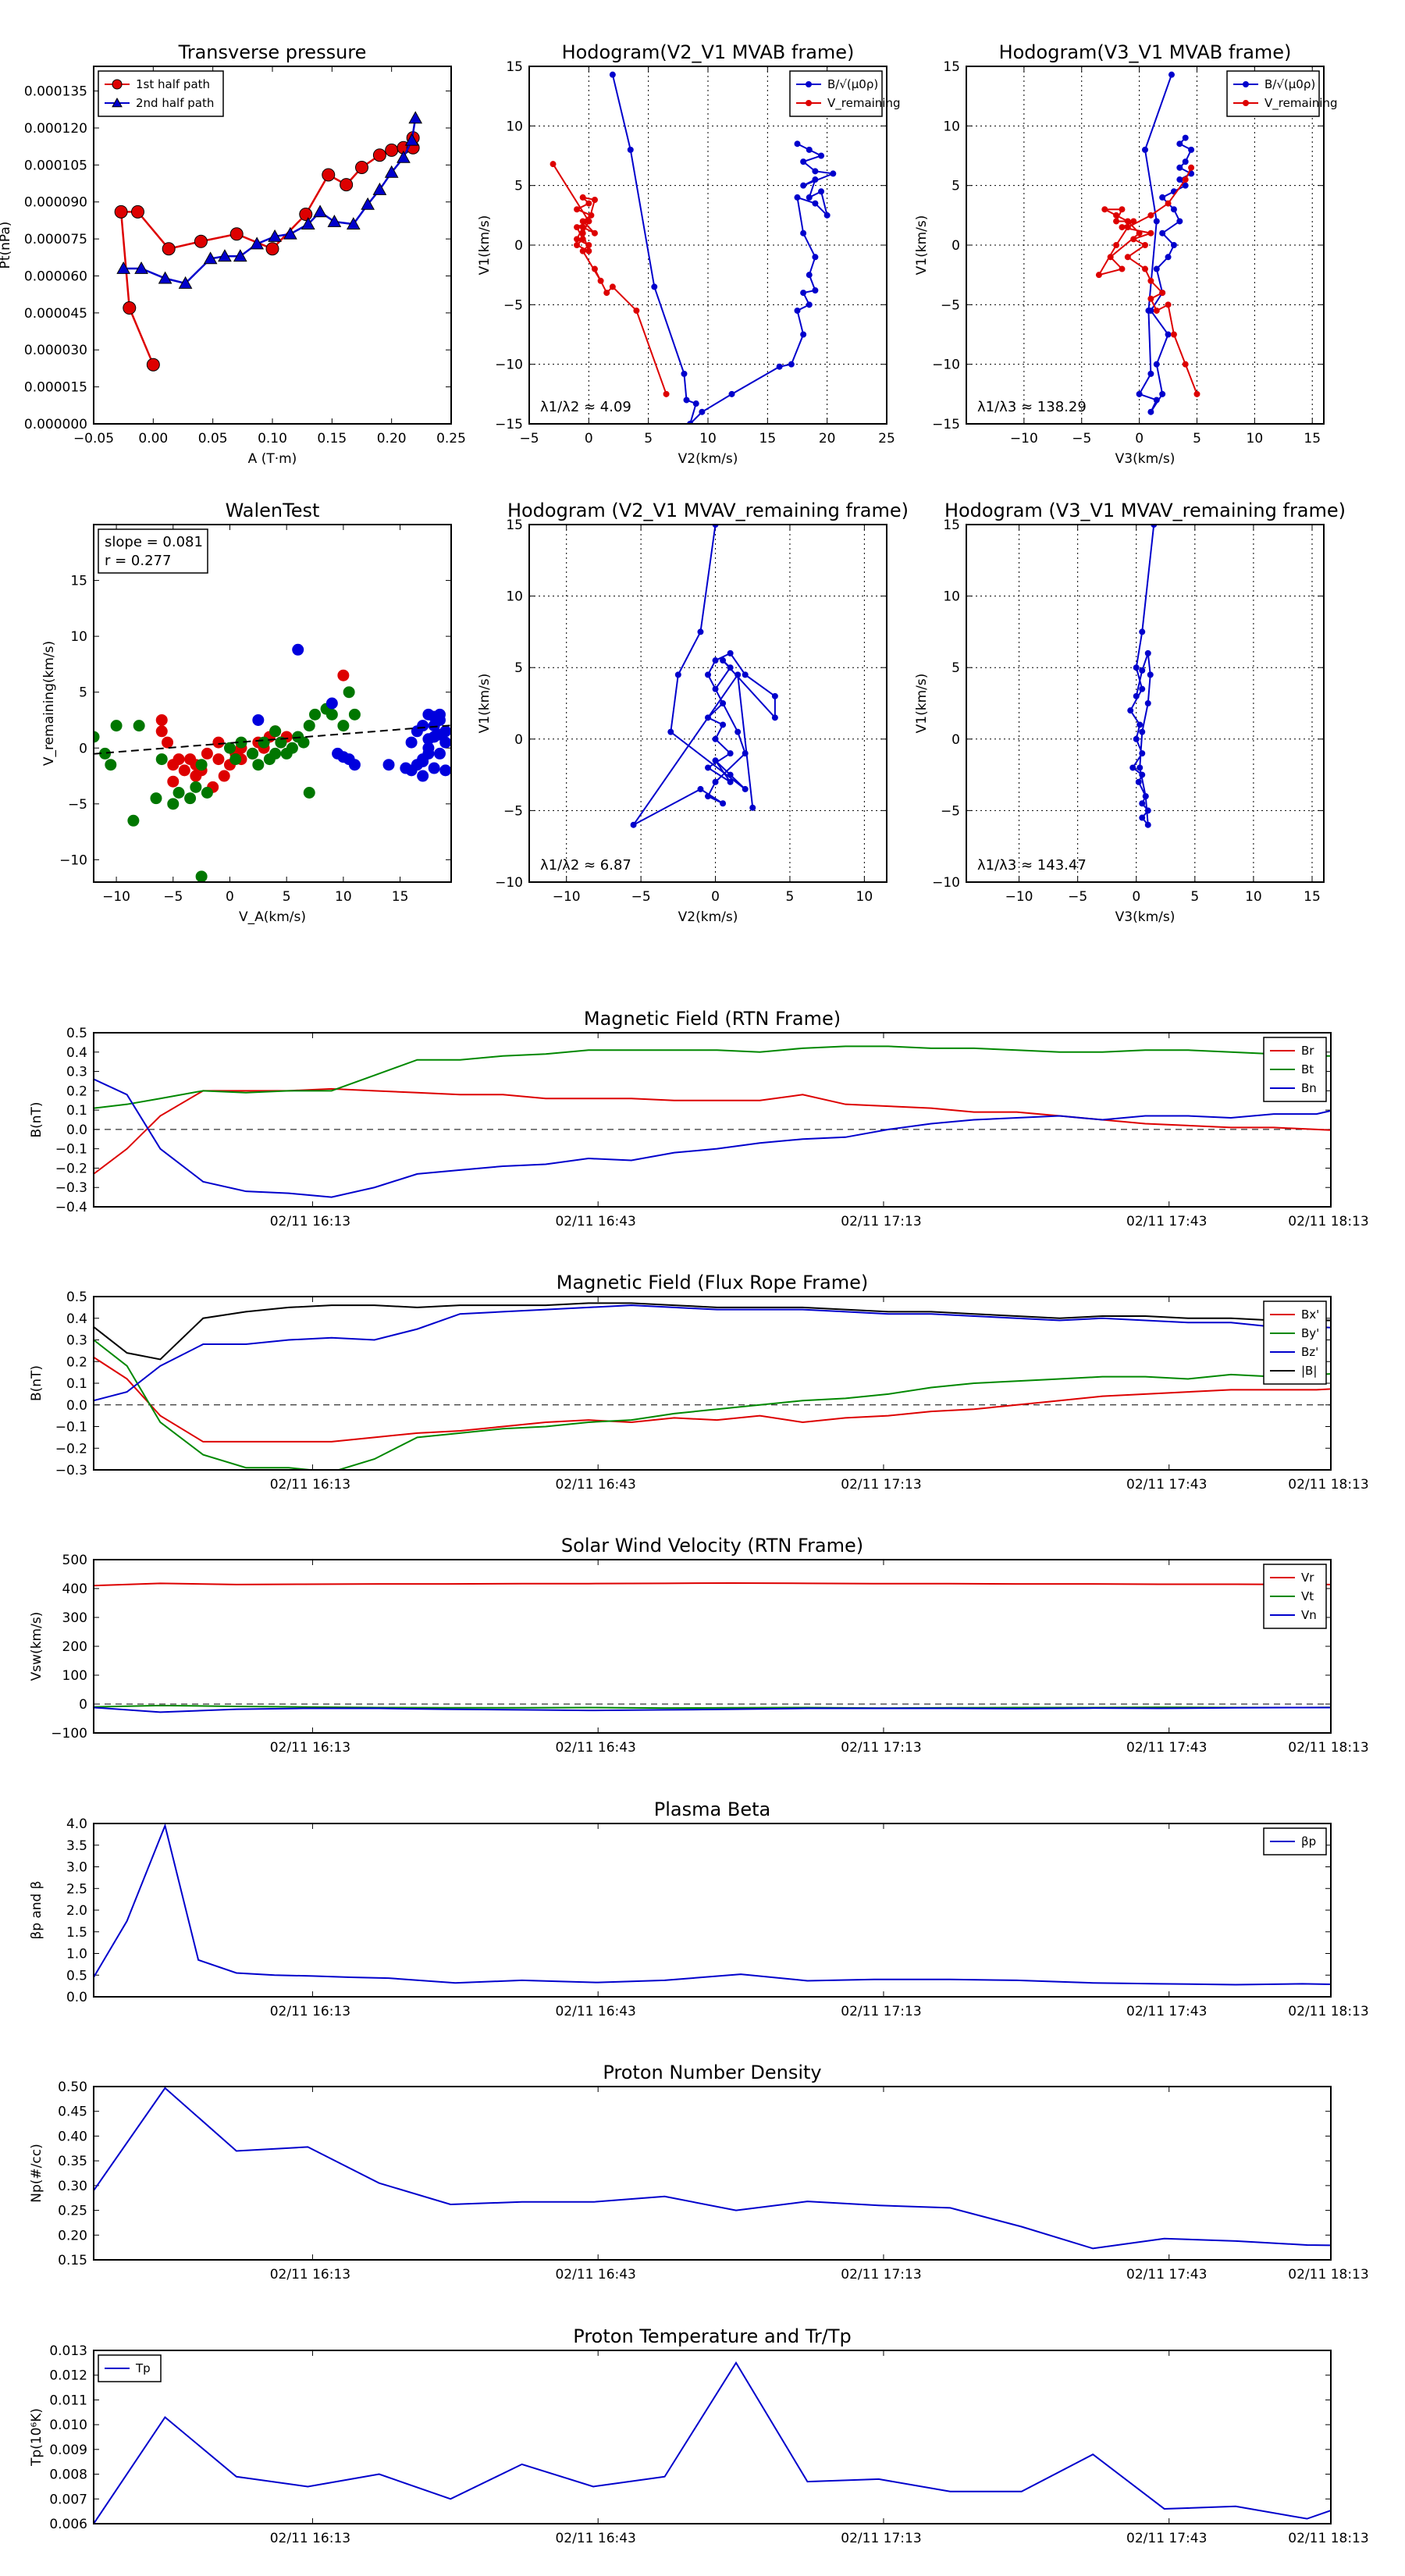 The image size is (1405, 2576). Describe the element at coordinates (709, 52) in the screenshot. I see `chart-title: Hodogram(V2_V1 MVAB frame)` at that location.